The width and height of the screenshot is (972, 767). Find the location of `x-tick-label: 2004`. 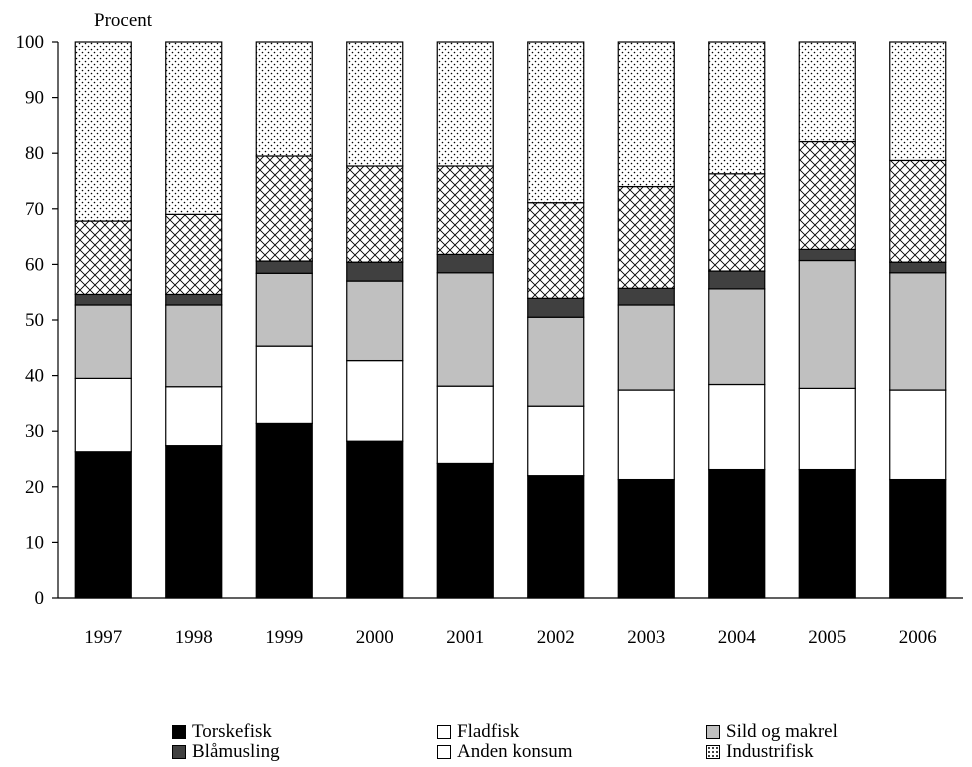

x-tick-label: 2004 is located at coordinates (737, 637).